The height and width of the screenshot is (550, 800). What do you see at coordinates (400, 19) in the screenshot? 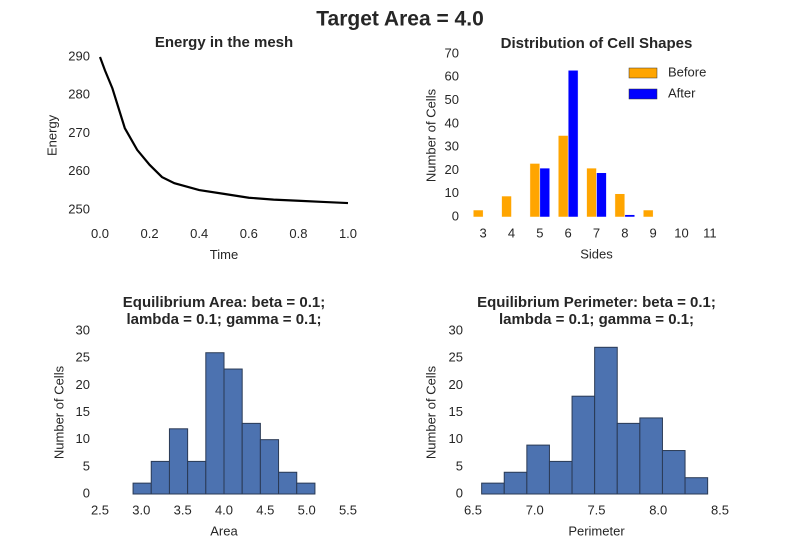
I see `figure-title: Target Area = 4.0` at bounding box center [400, 19].